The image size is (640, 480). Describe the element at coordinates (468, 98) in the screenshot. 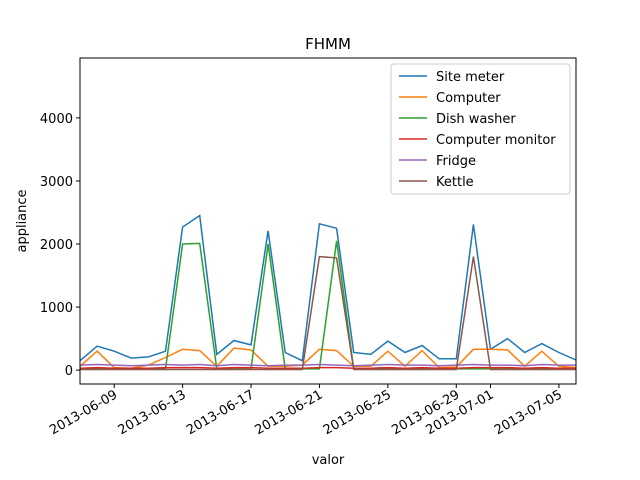

I see `legend-label-1: Computer` at that location.